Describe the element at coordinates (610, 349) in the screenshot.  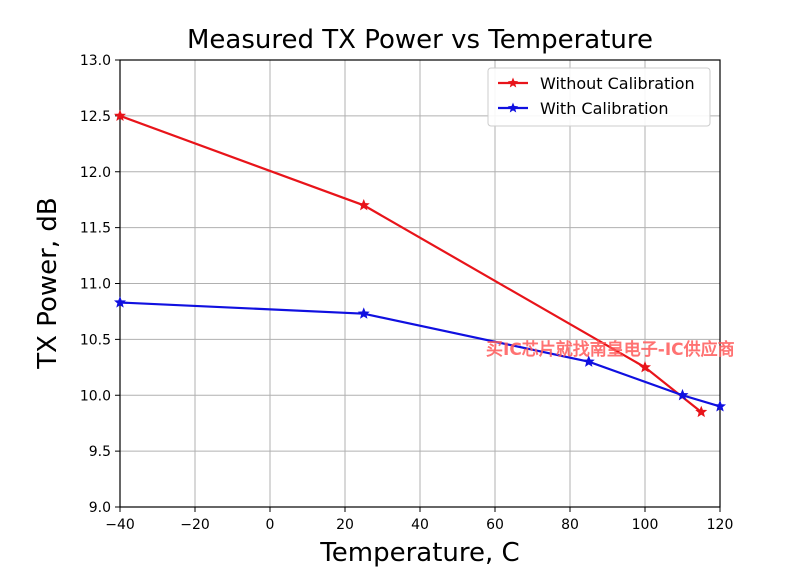
I see `watermark: 买IC芯片就找南皇电子-IC供应商` at that location.